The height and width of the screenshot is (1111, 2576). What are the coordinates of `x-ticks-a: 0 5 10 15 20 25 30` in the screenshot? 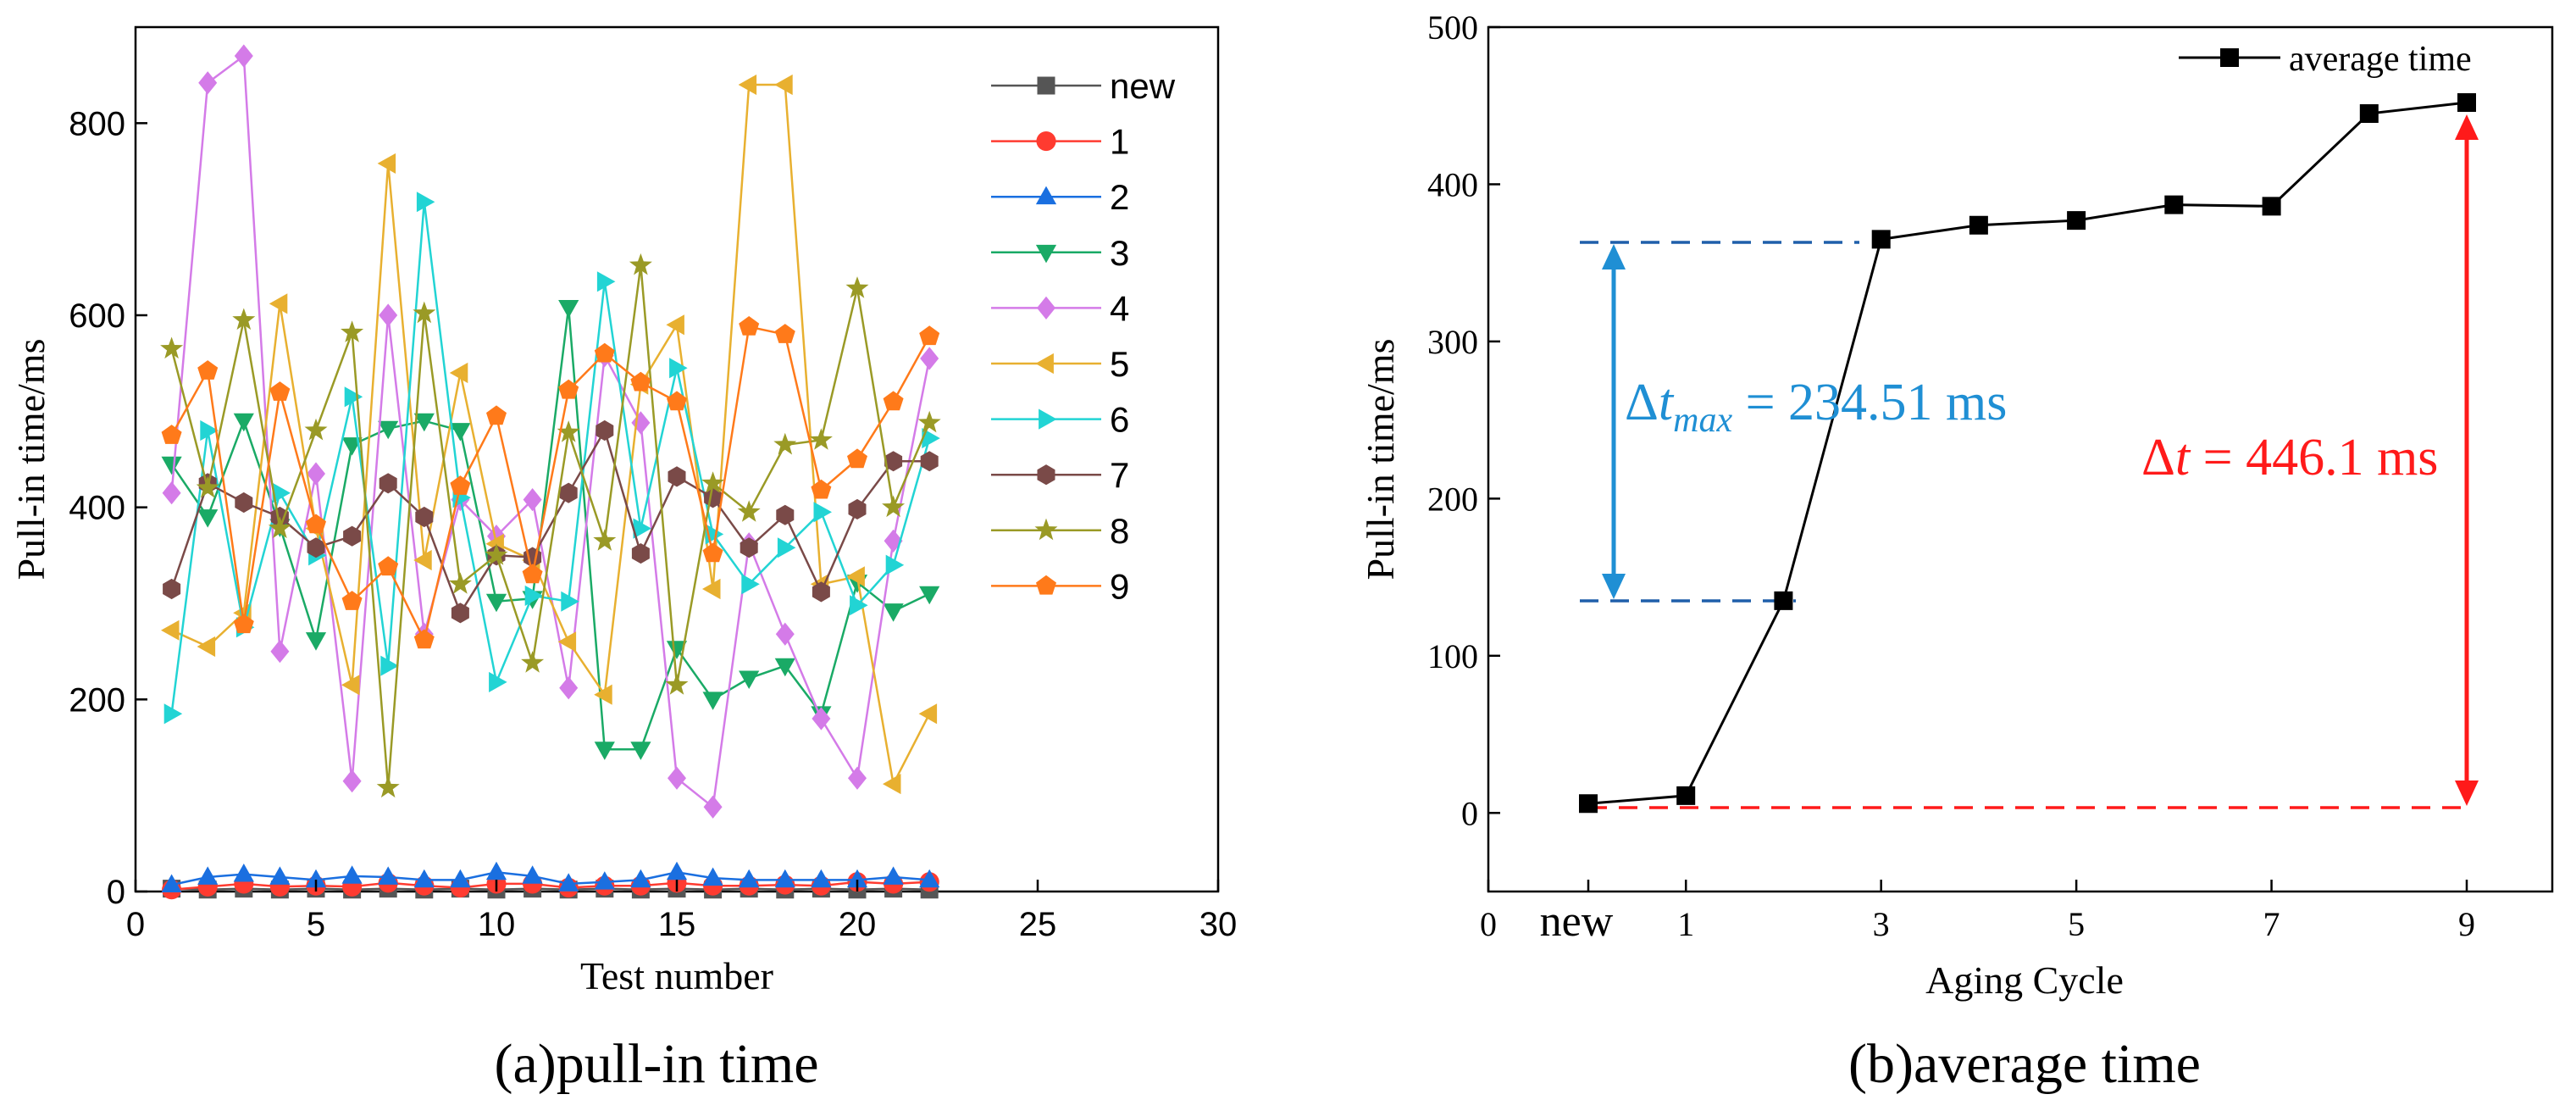 It's located at (681, 912).